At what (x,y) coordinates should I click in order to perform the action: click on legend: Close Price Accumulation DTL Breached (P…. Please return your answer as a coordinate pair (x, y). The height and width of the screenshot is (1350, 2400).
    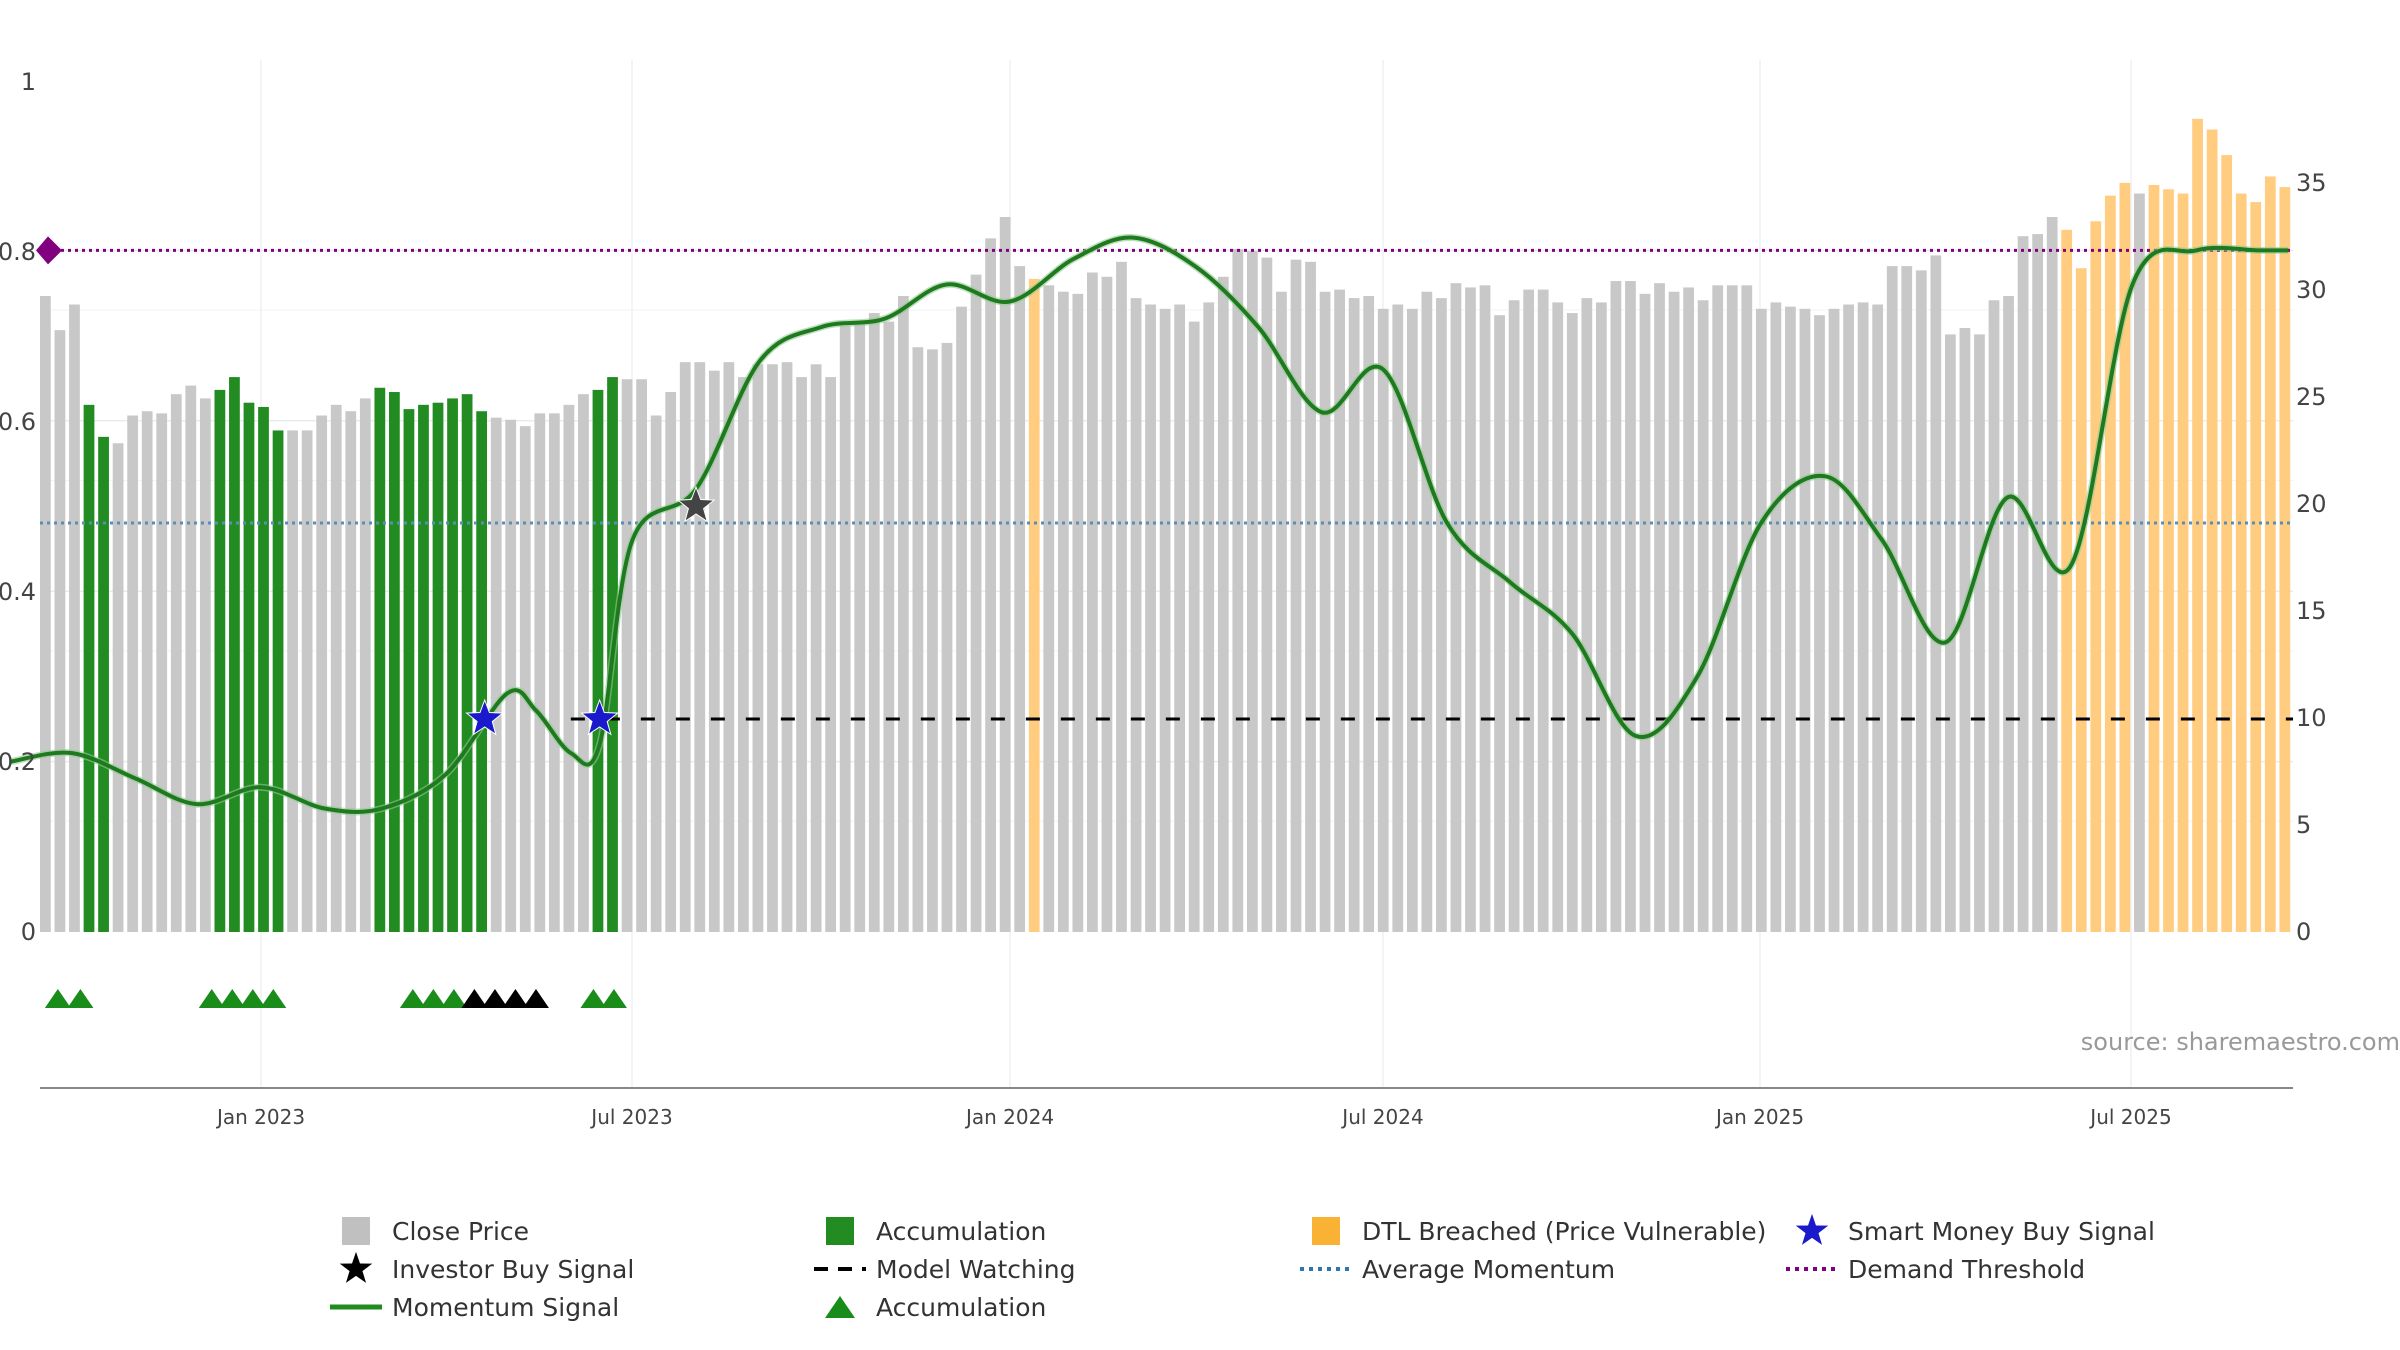
    Looking at the image, I should click on (1280, 1272).